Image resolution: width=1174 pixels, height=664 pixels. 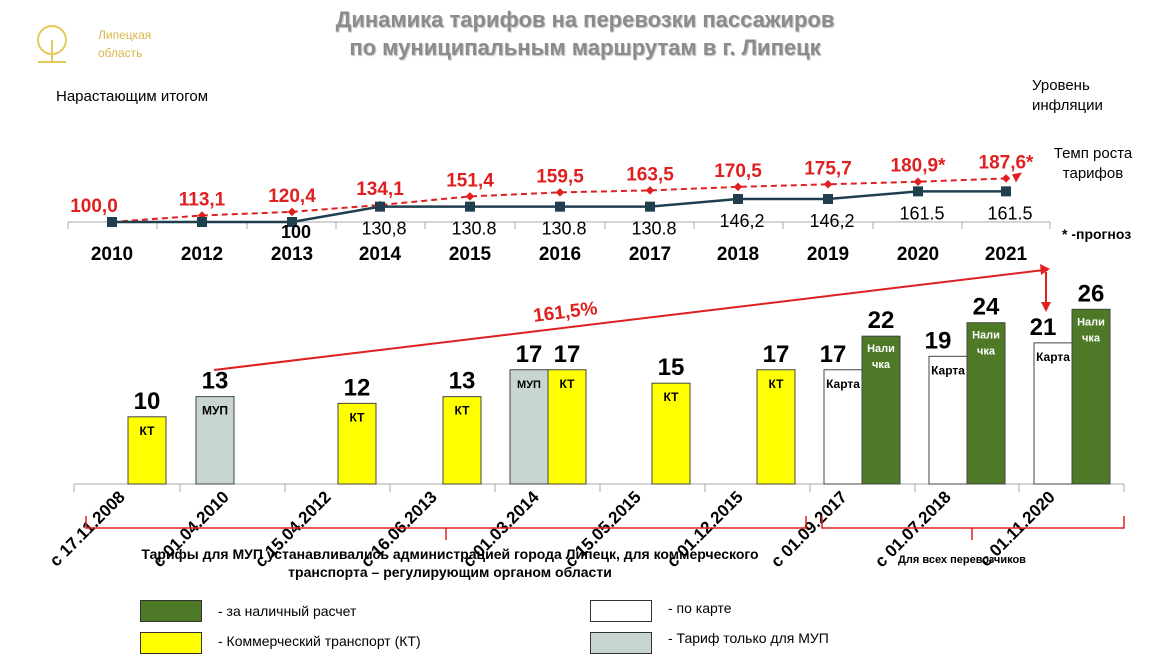 I want to click on legend-swatch-kt, so click(x=171, y=643).